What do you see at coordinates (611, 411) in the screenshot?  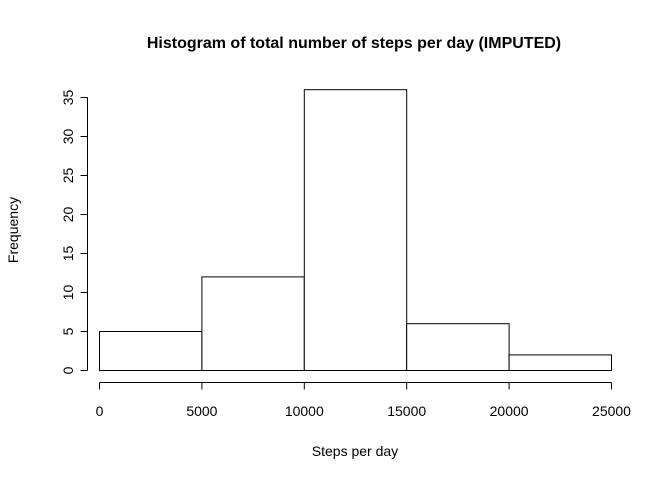 I see `x-tick-label-5: 25000` at bounding box center [611, 411].